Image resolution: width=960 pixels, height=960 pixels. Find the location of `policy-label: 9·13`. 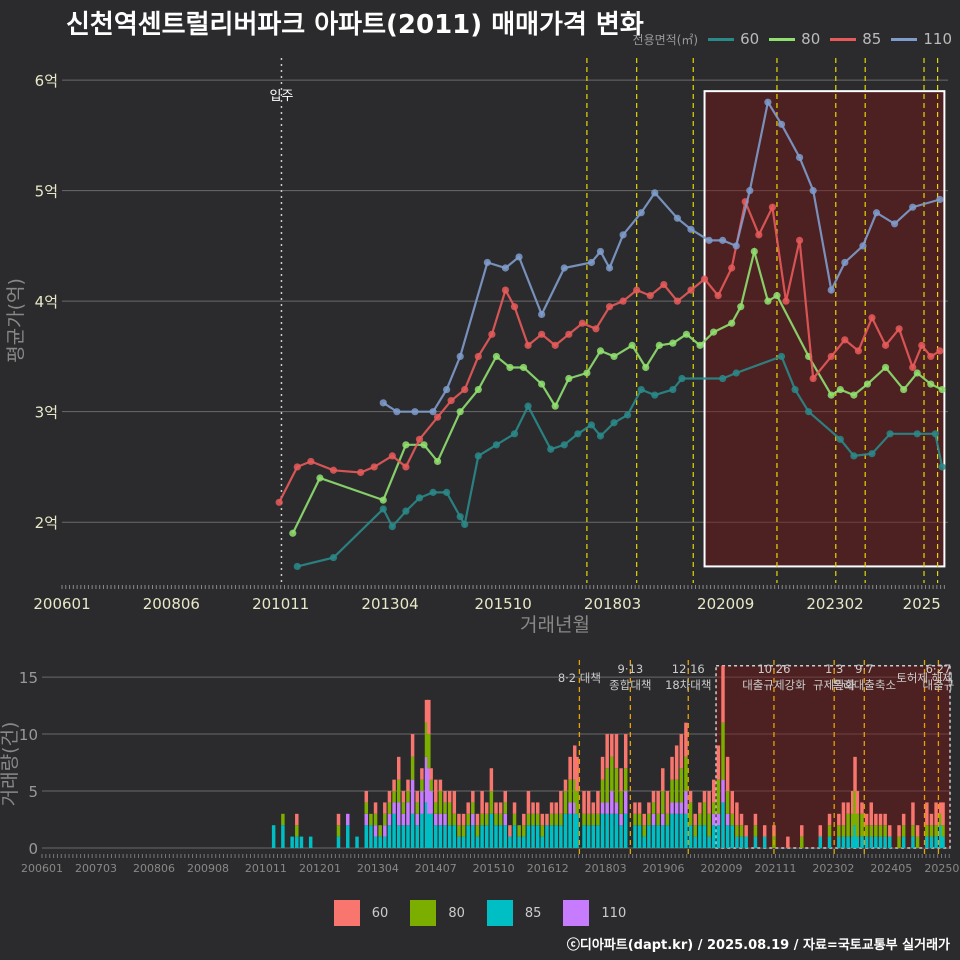

policy-label: 9·13 is located at coordinates (631, 669).